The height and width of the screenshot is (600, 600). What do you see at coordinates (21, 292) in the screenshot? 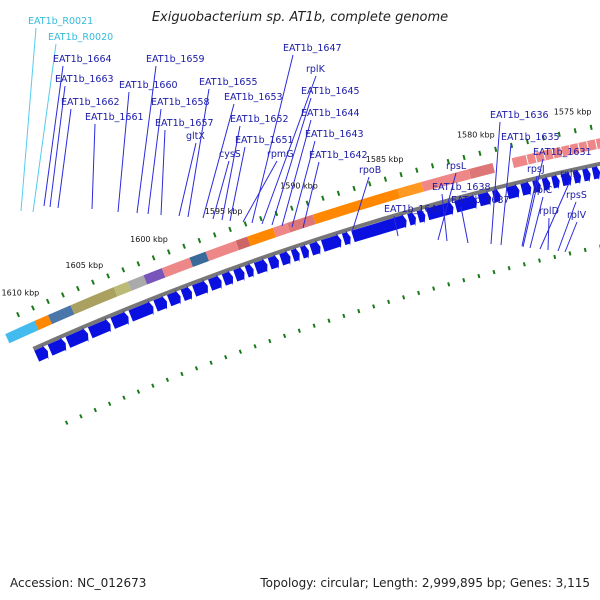
I see `scale-label: 1610 kbp` at bounding box center [21, 292].